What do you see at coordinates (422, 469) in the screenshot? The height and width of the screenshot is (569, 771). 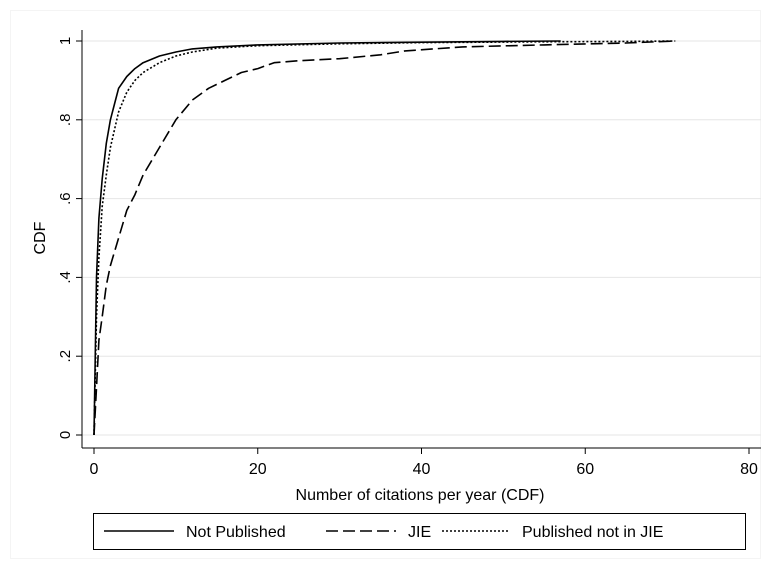 I see `x-tick-label: 40` at bounding box center [422, 469].